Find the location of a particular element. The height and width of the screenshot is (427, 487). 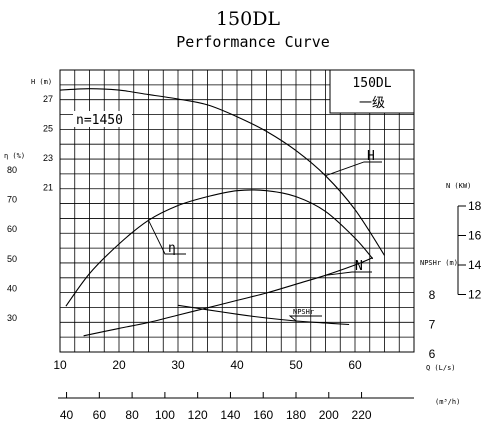

npsh-curve-leader is located at coordinates (305, 318).